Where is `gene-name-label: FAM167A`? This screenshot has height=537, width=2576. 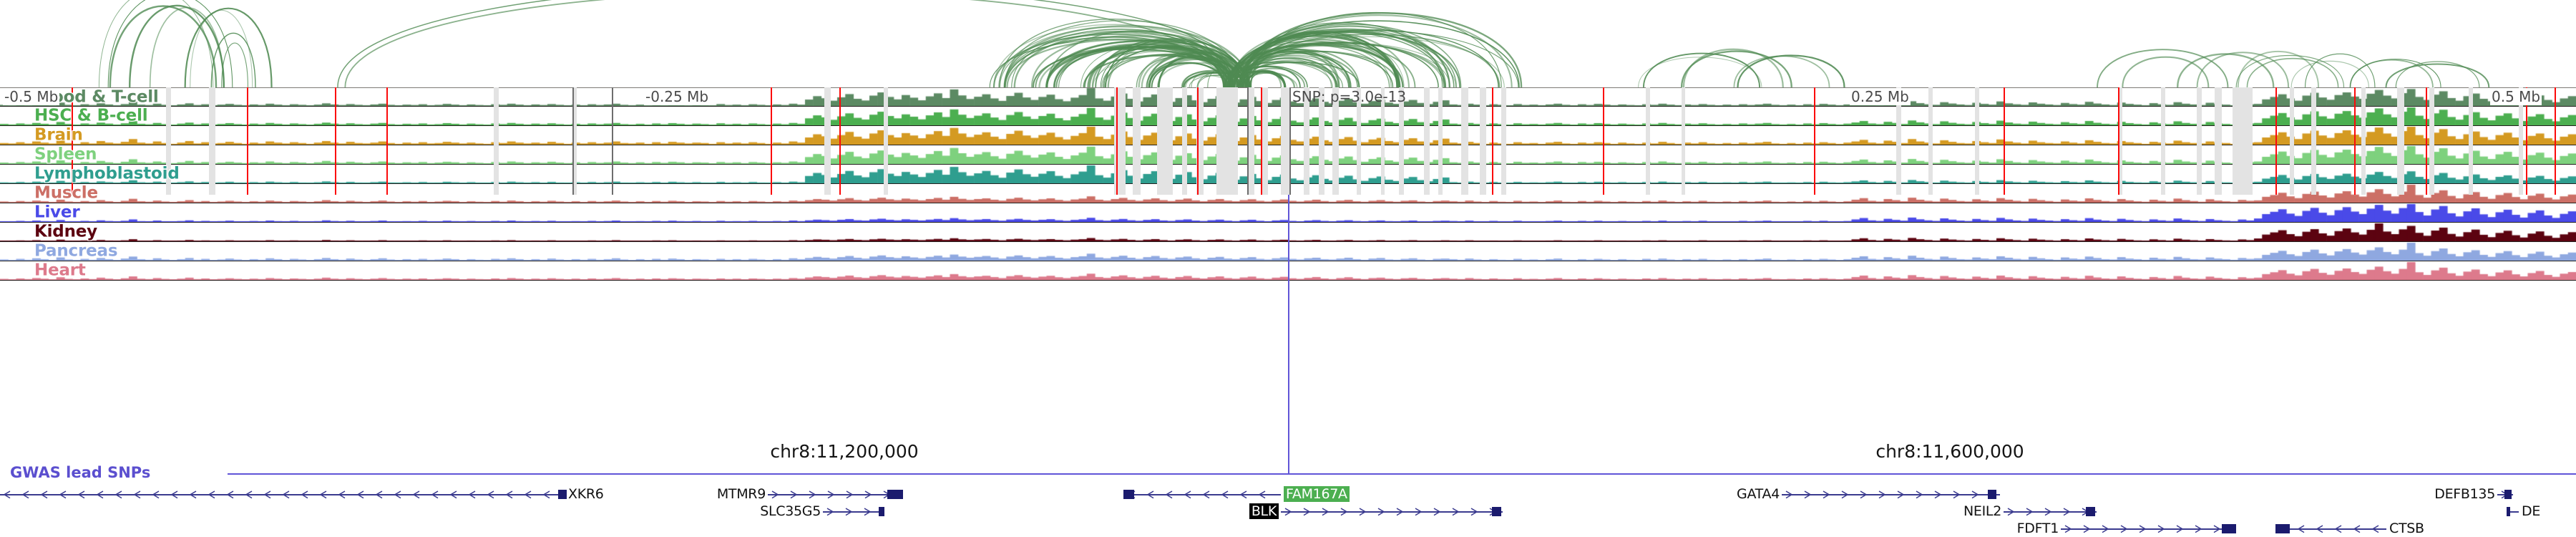
gene-name-label: FAM167A is located at coordinates (1317, 494).